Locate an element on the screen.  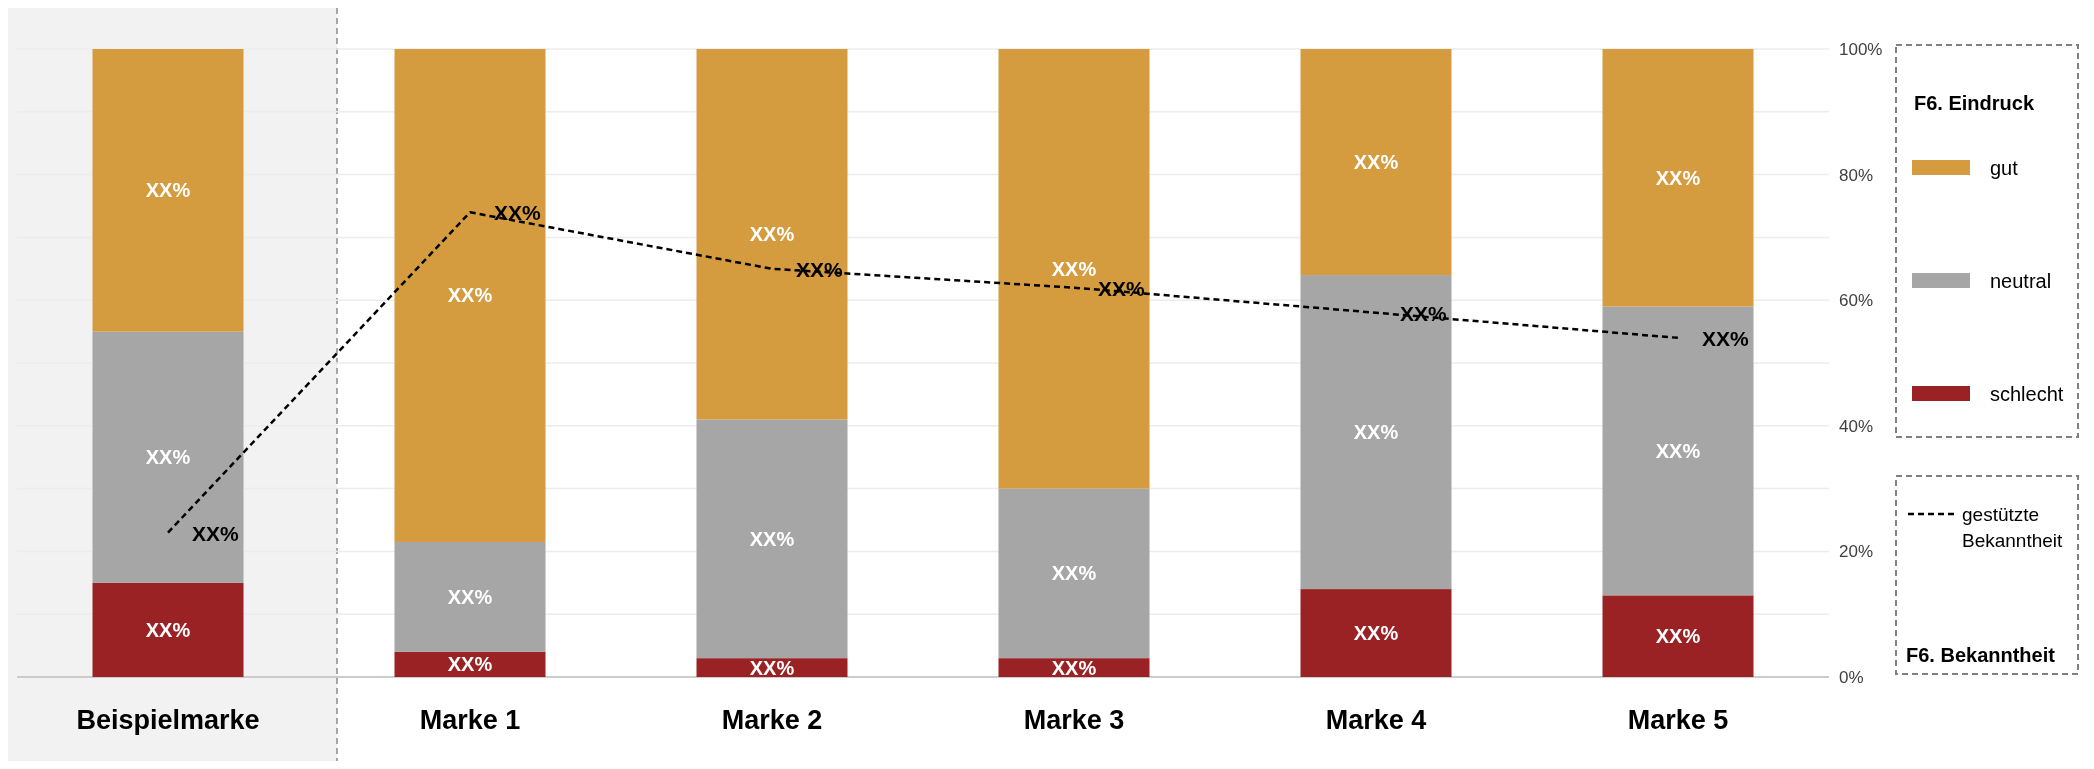
x-tick-label: Marke 2 is located at coordinates (772, 720).